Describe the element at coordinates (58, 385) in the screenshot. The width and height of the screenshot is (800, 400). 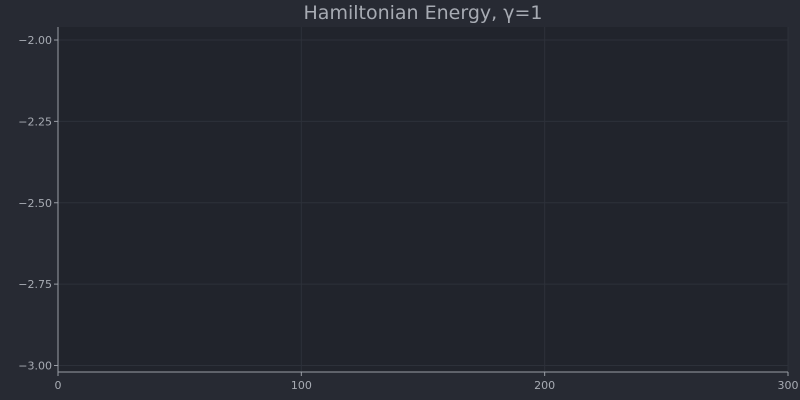
I see `x-tick-label: 0` at that location.